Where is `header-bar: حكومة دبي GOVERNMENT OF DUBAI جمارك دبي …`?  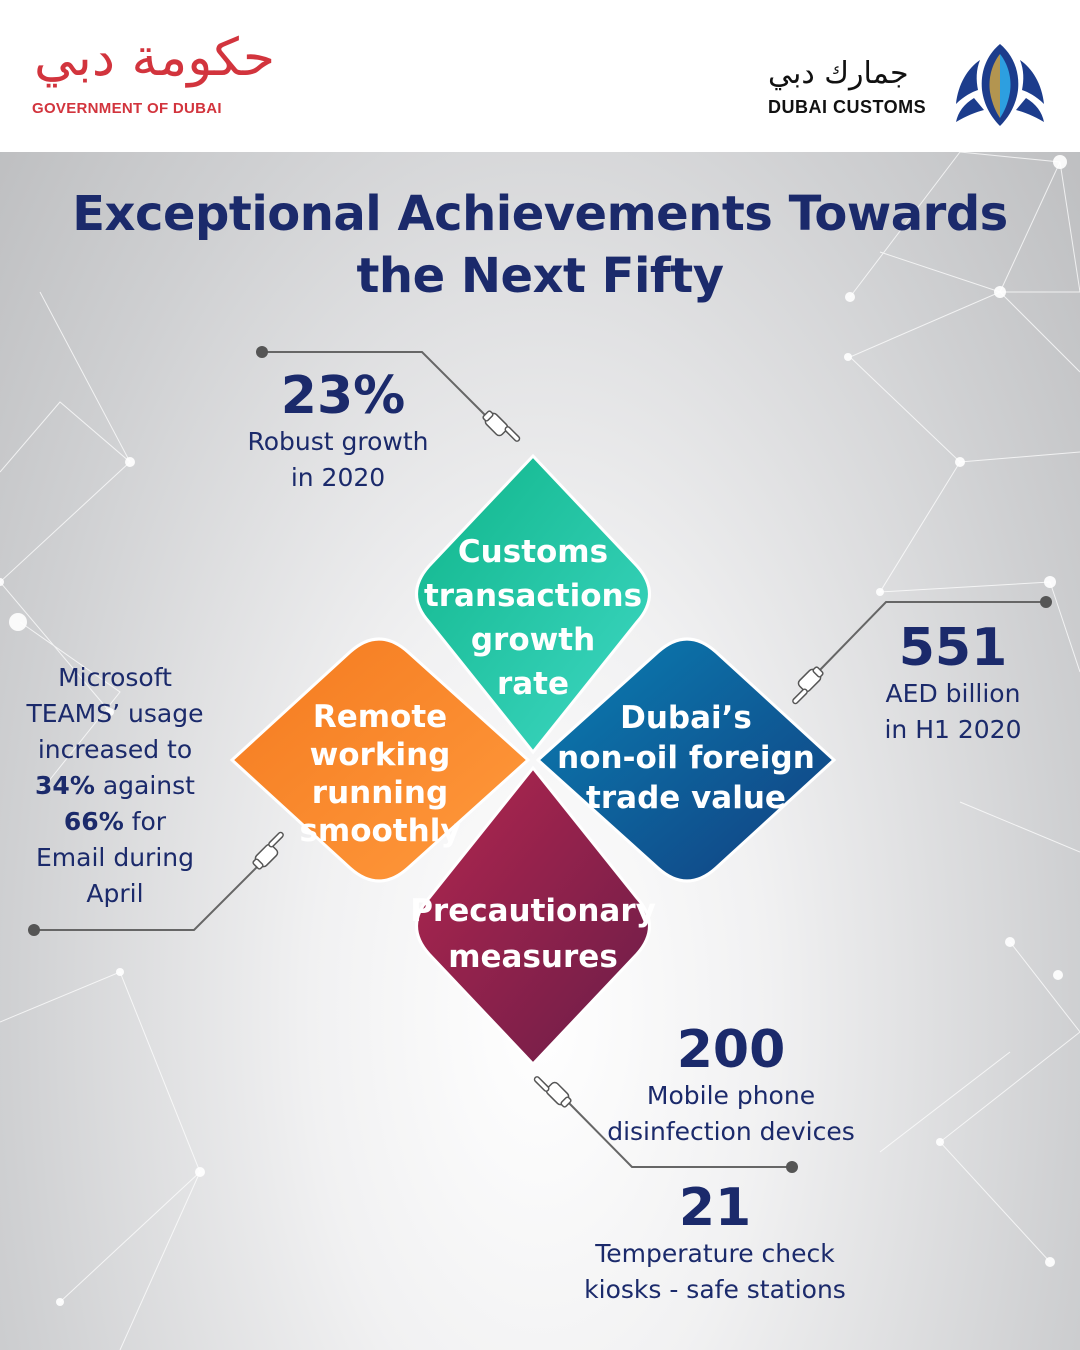 header-bar: حكومة دبي GOVERNMENT OF DUBAI جمارك دبي … is located at coordinates (540, 76).